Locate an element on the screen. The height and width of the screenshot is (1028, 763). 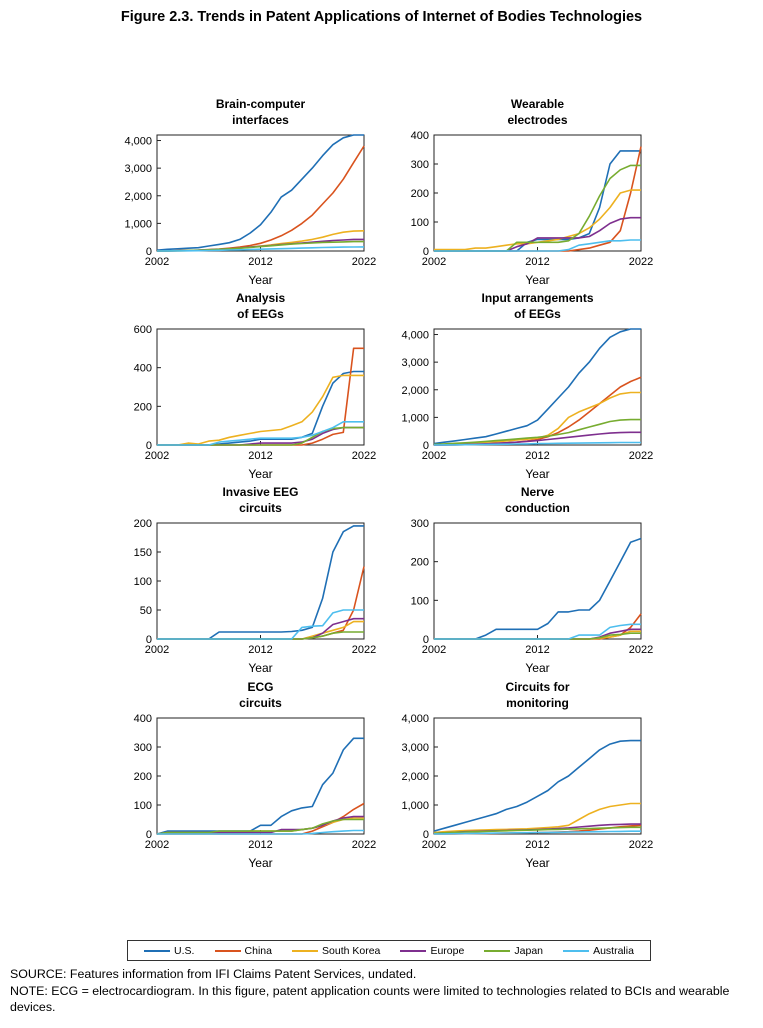
panel-1-xlabel: Year is located at coordinates (260, 280).